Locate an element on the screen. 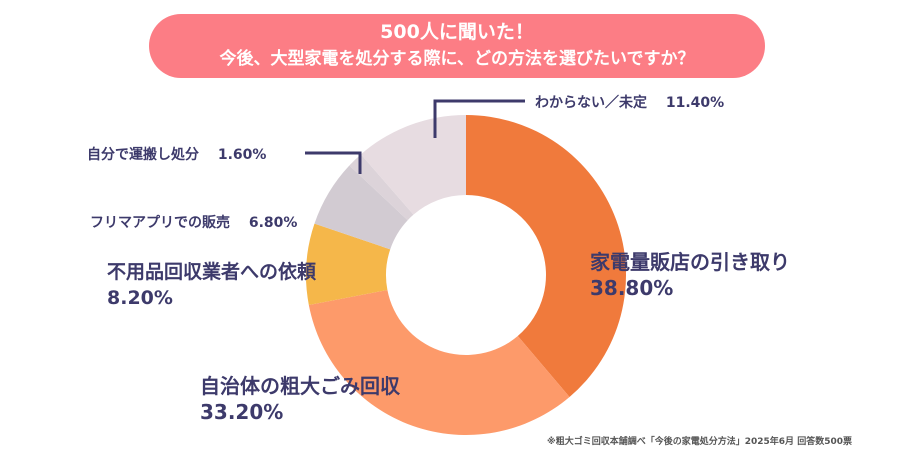 This screenshot has height=450, width=900. label-junk-collector: 不用品回収業者への依頼 8.20% is located at coordinates (212, 285).